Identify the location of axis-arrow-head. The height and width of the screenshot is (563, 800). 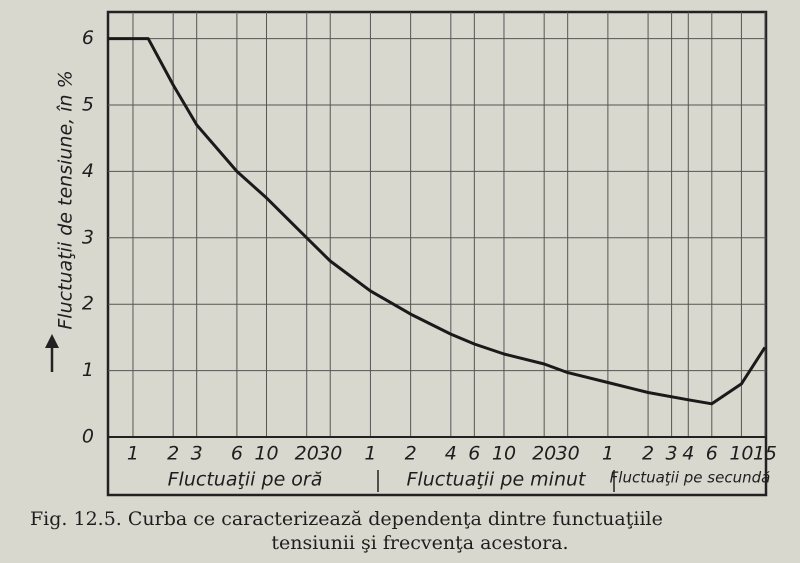
(52, 341).